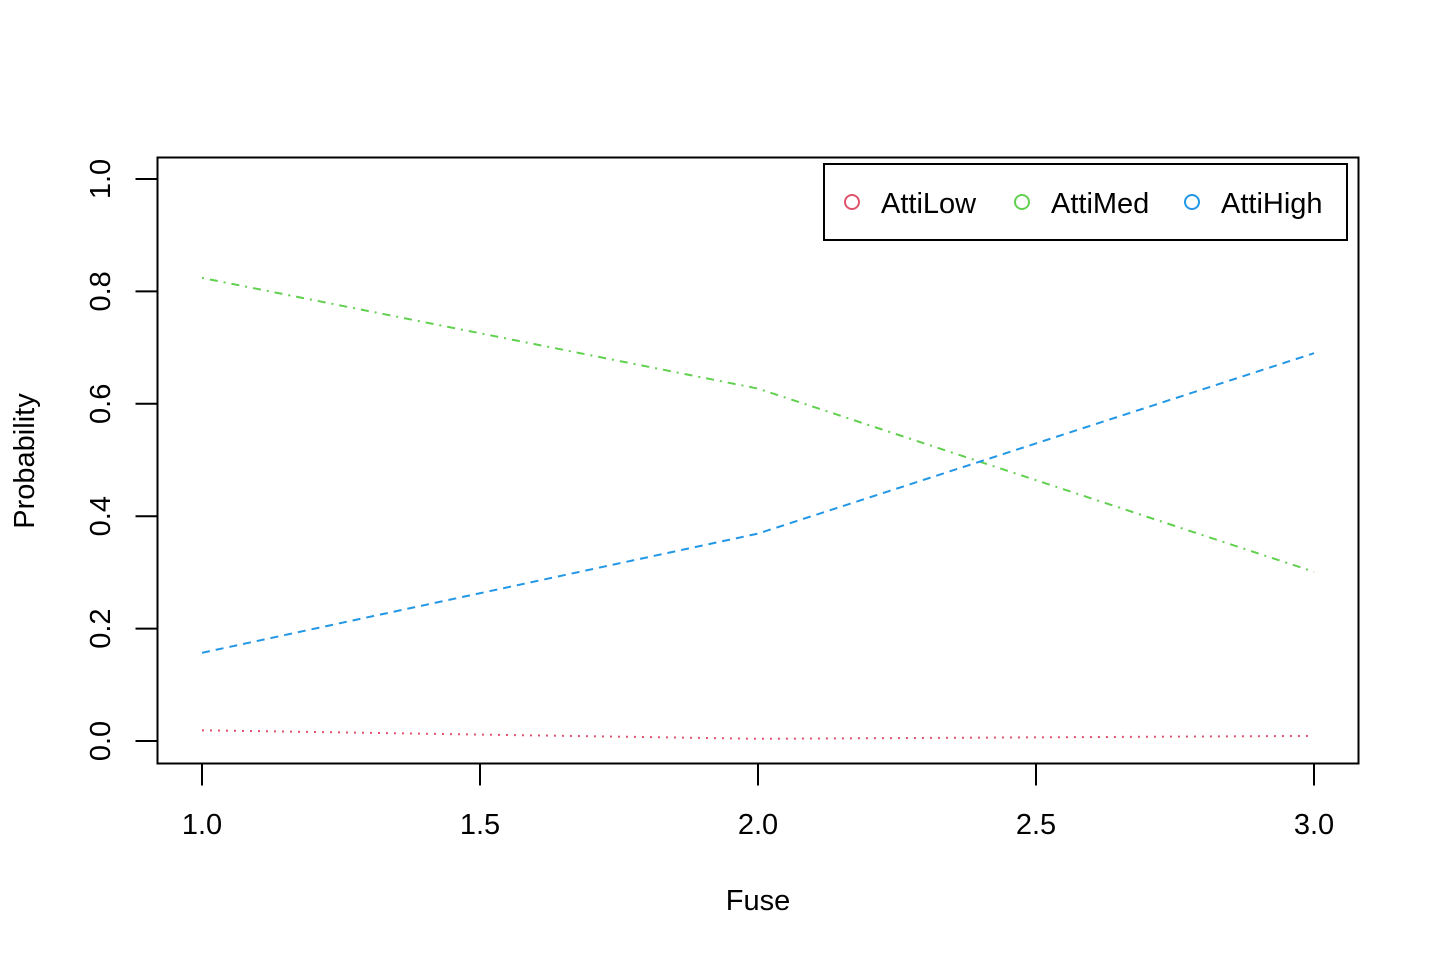 This screenshot has width=1440, height=960. Describe the element at coordinates (1022, 202) in the screenshot. I see `legend-marker-attimed` at that location.